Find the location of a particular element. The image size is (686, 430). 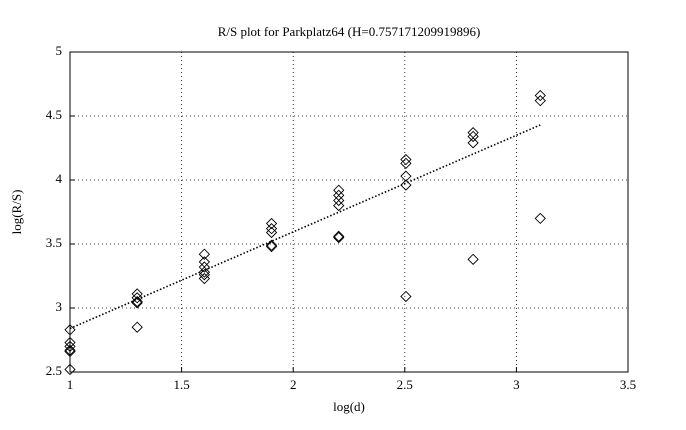

x-tick-label: 3.5 is located at coordinates (628, 384).